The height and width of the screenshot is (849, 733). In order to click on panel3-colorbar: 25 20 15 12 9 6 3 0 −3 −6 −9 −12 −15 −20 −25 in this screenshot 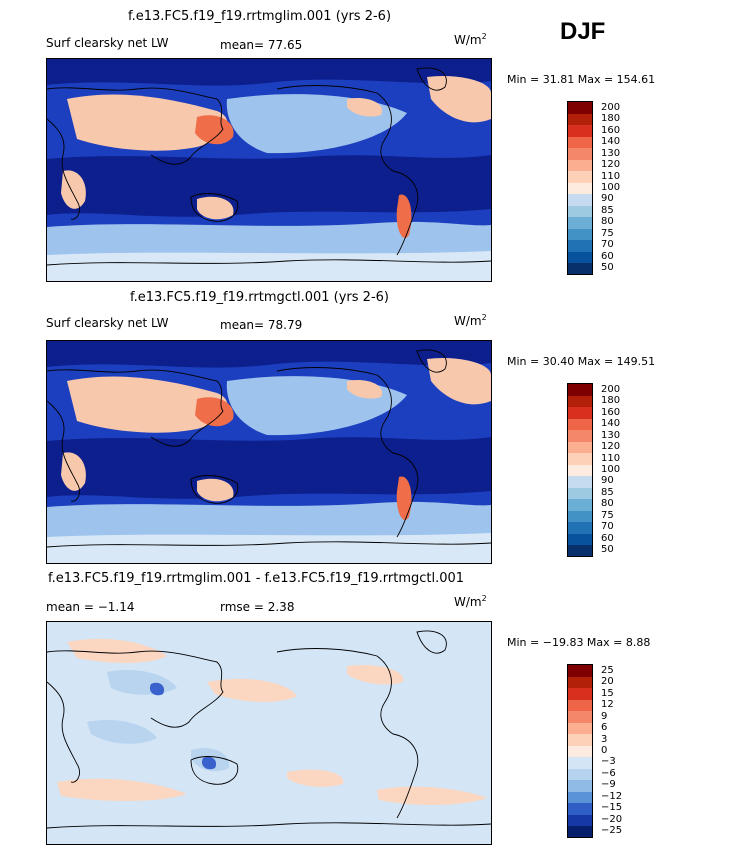, I will do `click(607, 751)`.